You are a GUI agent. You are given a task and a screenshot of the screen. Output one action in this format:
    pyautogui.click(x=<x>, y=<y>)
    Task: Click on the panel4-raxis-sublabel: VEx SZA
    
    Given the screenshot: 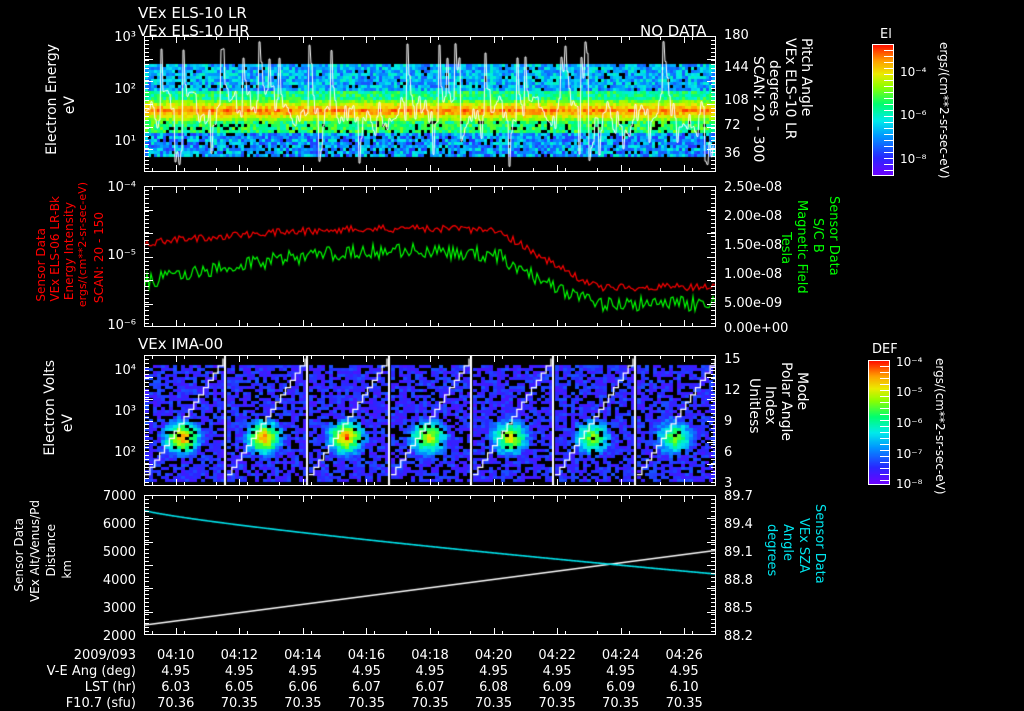 What is the action you would take?
    pyautogui.click(x=803, y=545)
    